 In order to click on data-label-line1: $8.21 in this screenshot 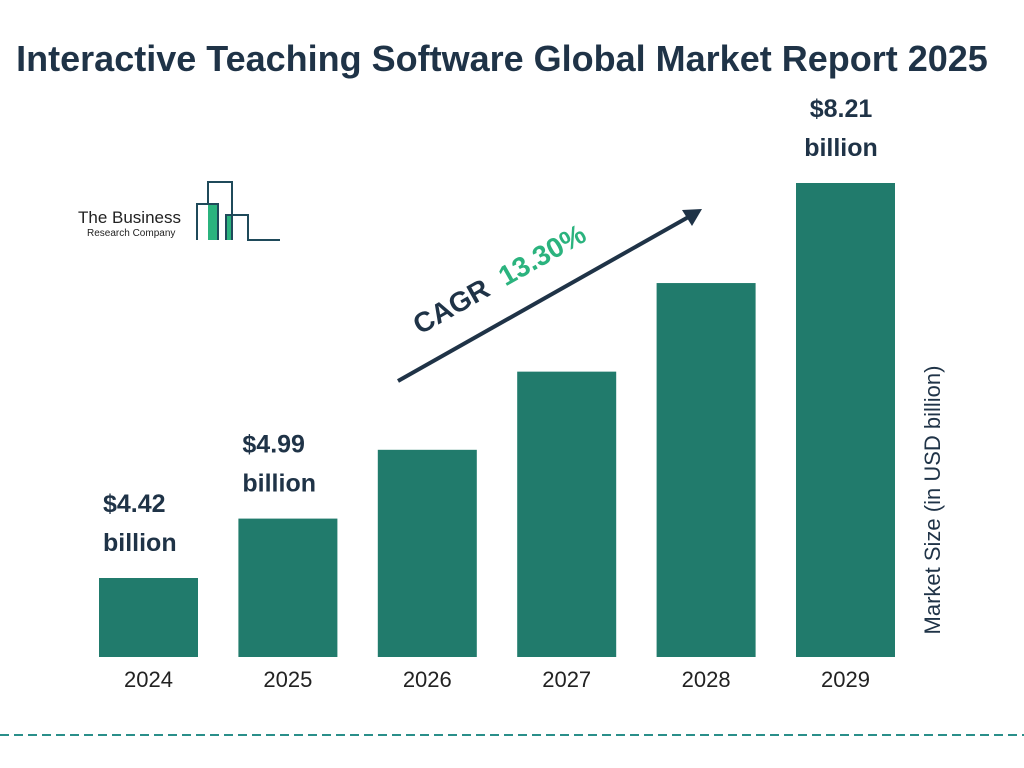, I will do `click(841, 109)`.